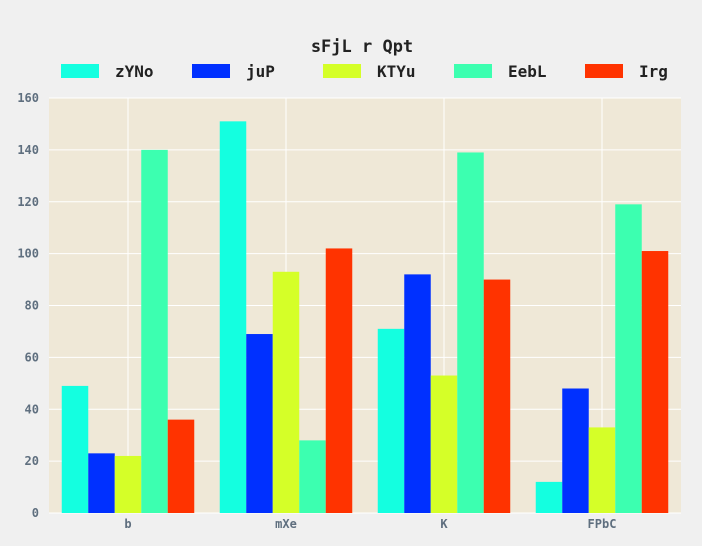  What do you see at coordinates (28, 202) in the screenshot?
I see `y-tick-label: 120` at bounding box center [28, 202].